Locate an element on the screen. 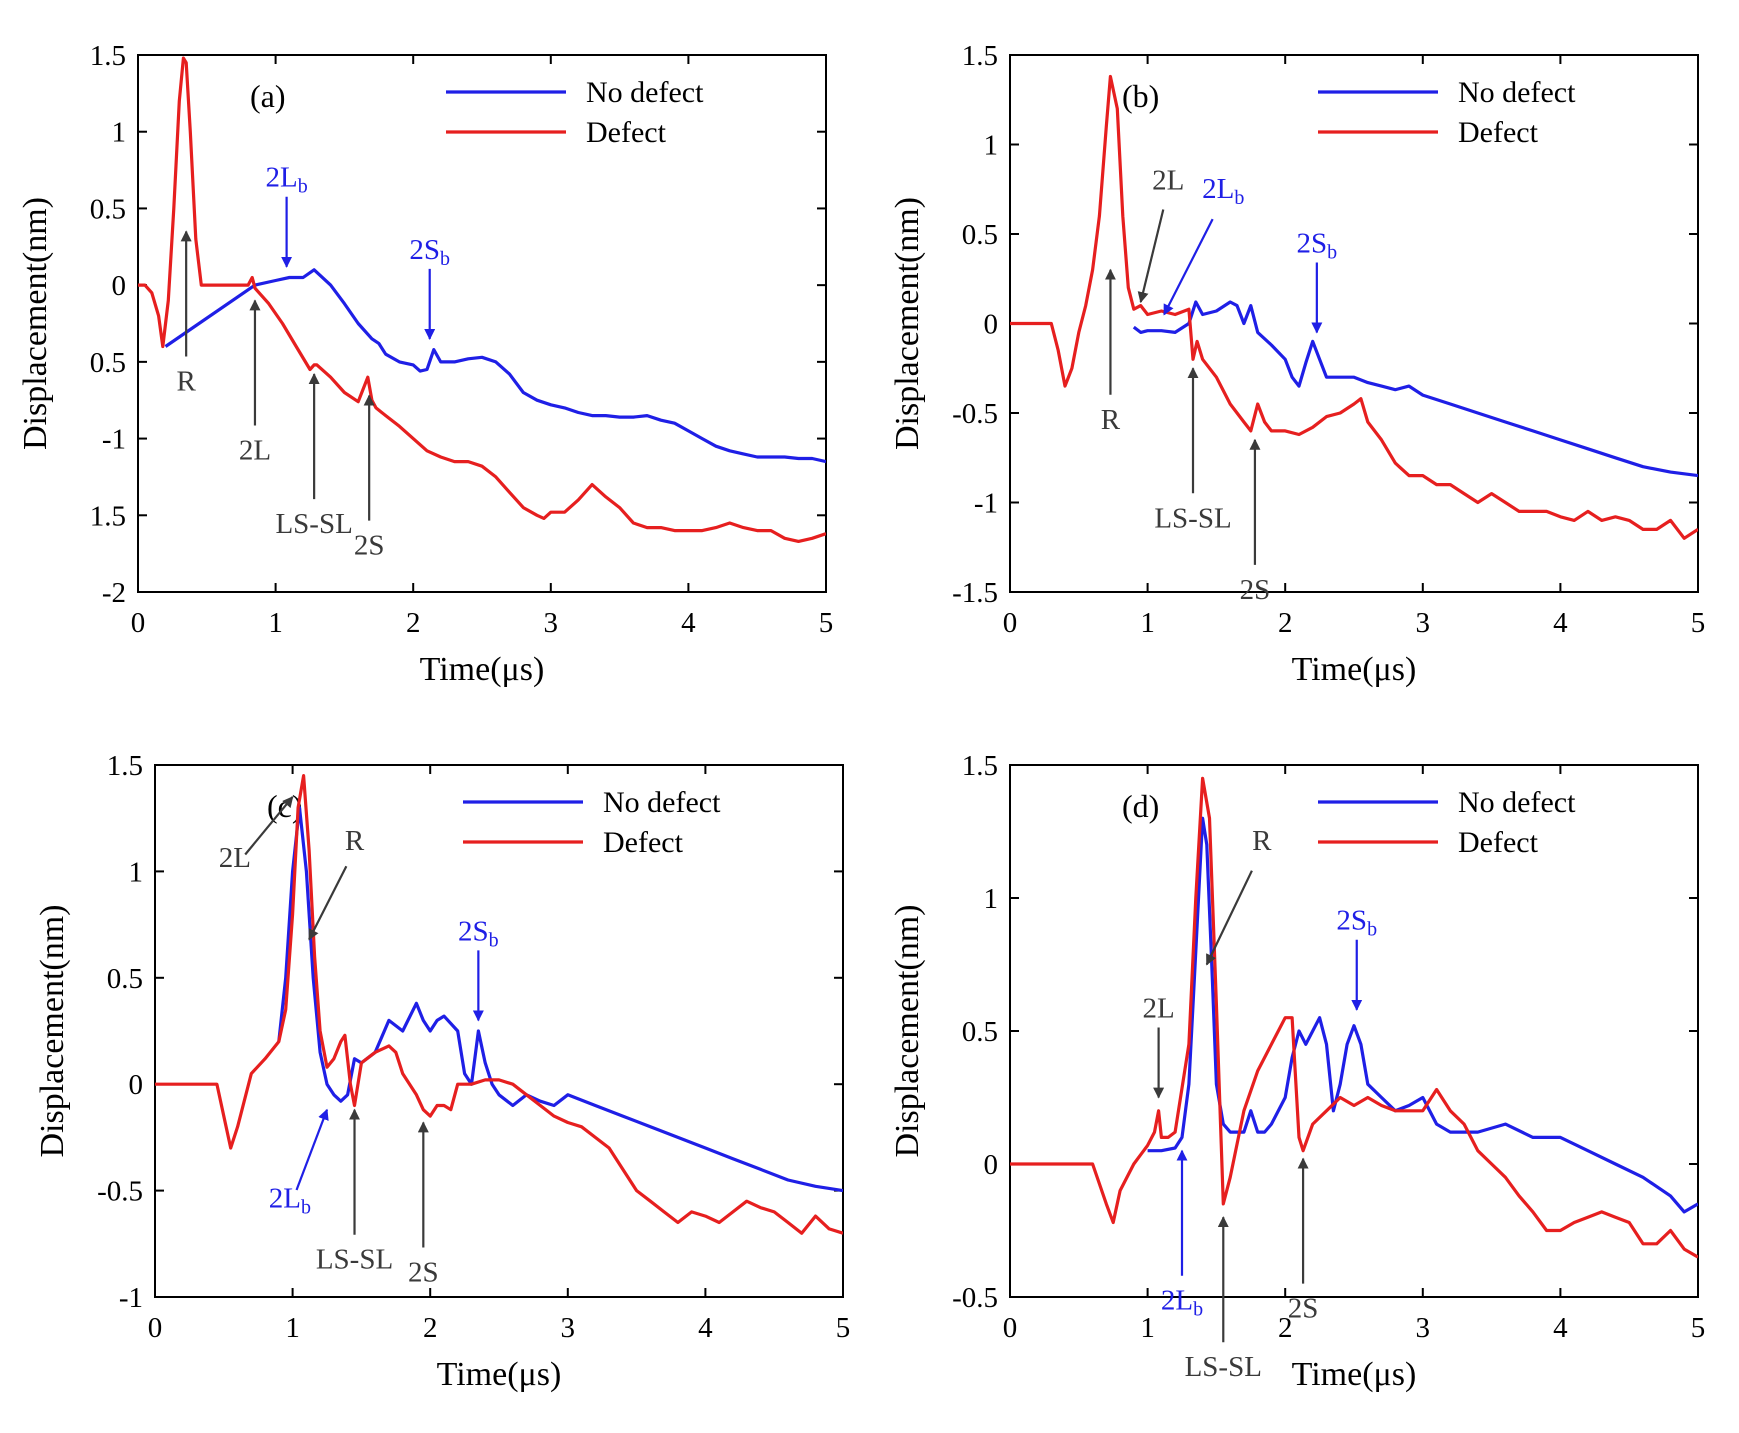 The image size is (1739, 1433). y-tick-label: -1.5 is located at coordinates (975, 593).